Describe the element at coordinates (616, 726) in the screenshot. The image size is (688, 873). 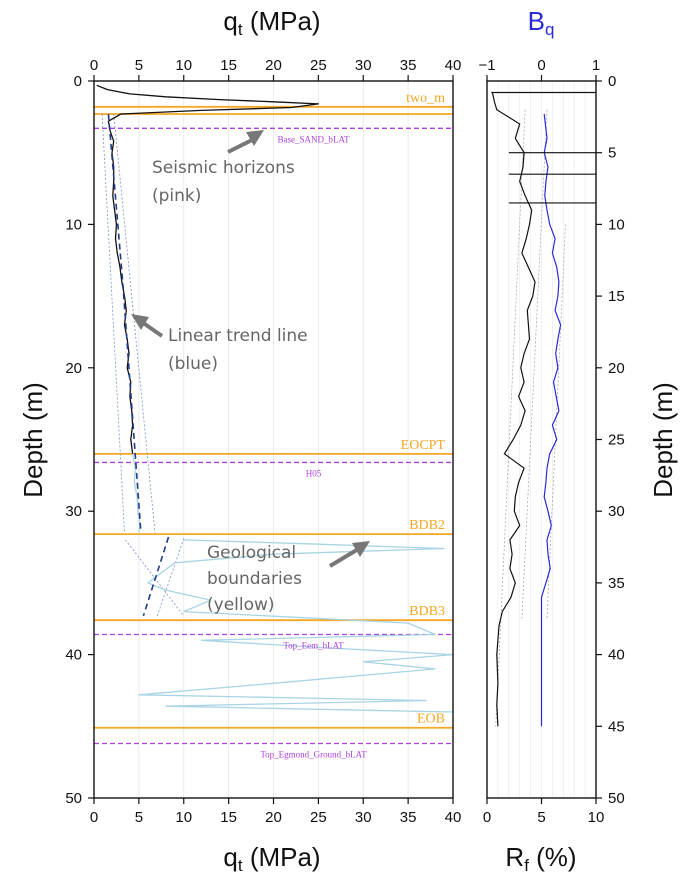
I see `depth-right-tick-label: 45` at that location.